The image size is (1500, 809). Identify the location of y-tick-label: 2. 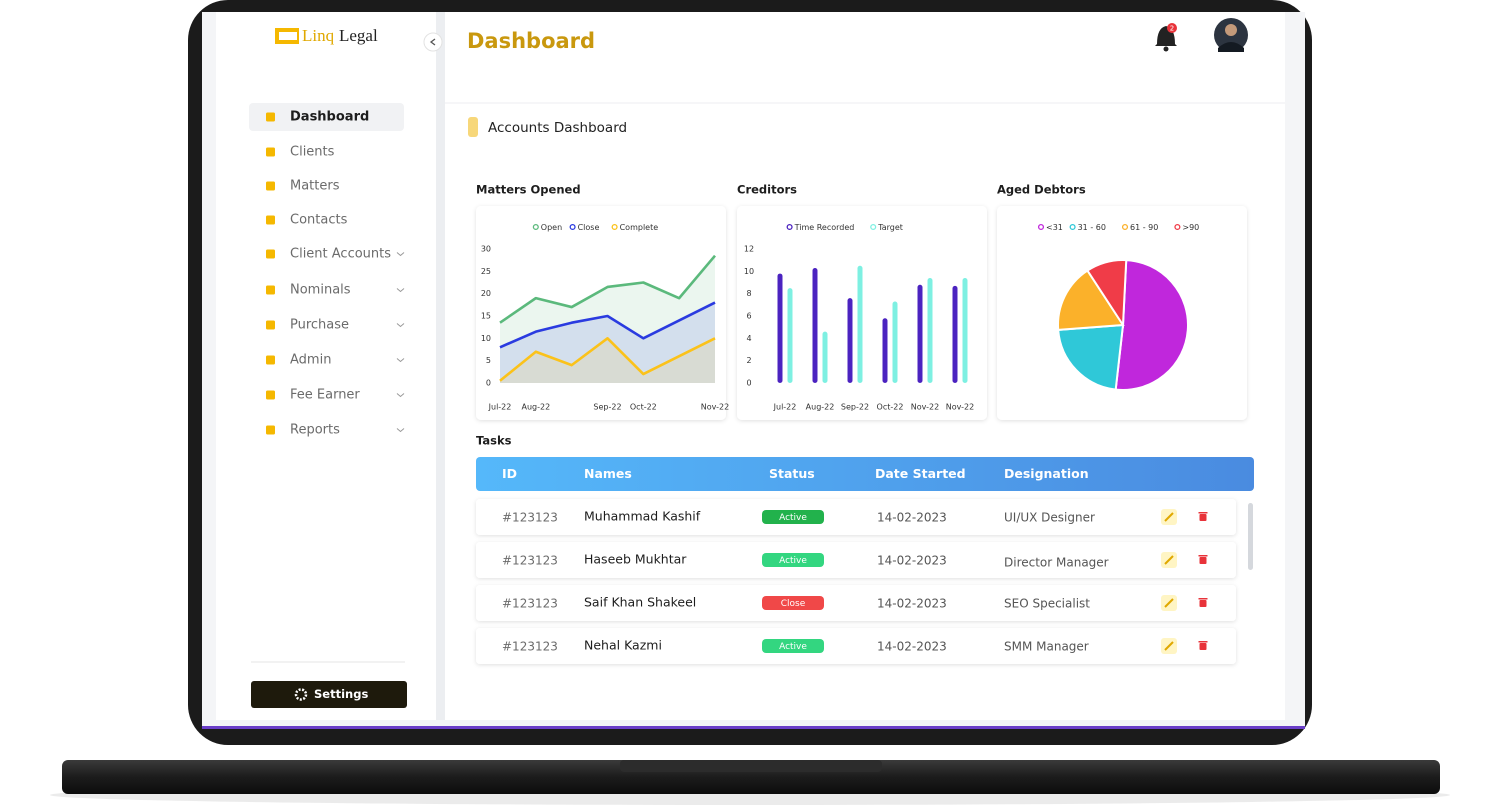
(748, 360).